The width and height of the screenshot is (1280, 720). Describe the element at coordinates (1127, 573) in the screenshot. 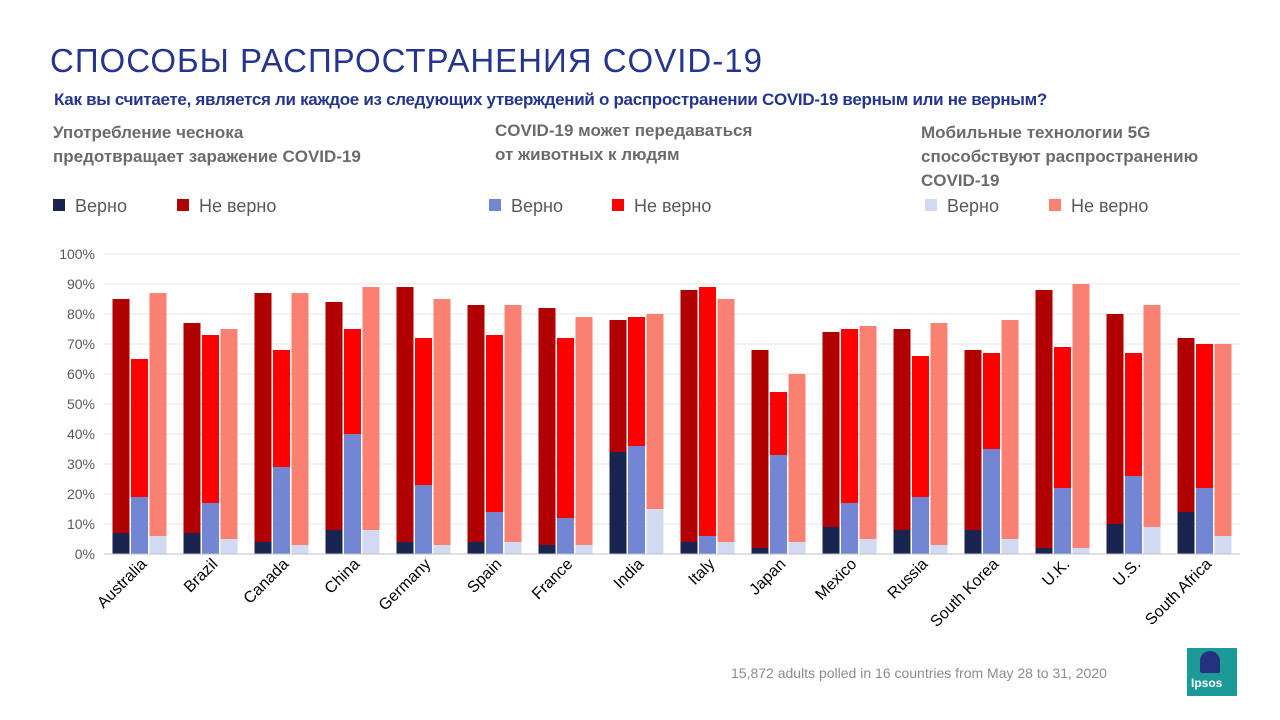

I see `x-tick-label: U.S.` at that location.